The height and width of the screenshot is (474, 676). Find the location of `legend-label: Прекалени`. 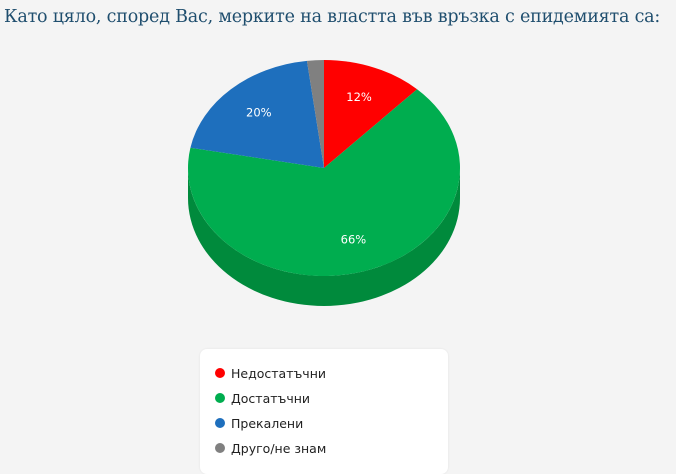

legend-label: Прекалени is located at coordinates (267, 423).